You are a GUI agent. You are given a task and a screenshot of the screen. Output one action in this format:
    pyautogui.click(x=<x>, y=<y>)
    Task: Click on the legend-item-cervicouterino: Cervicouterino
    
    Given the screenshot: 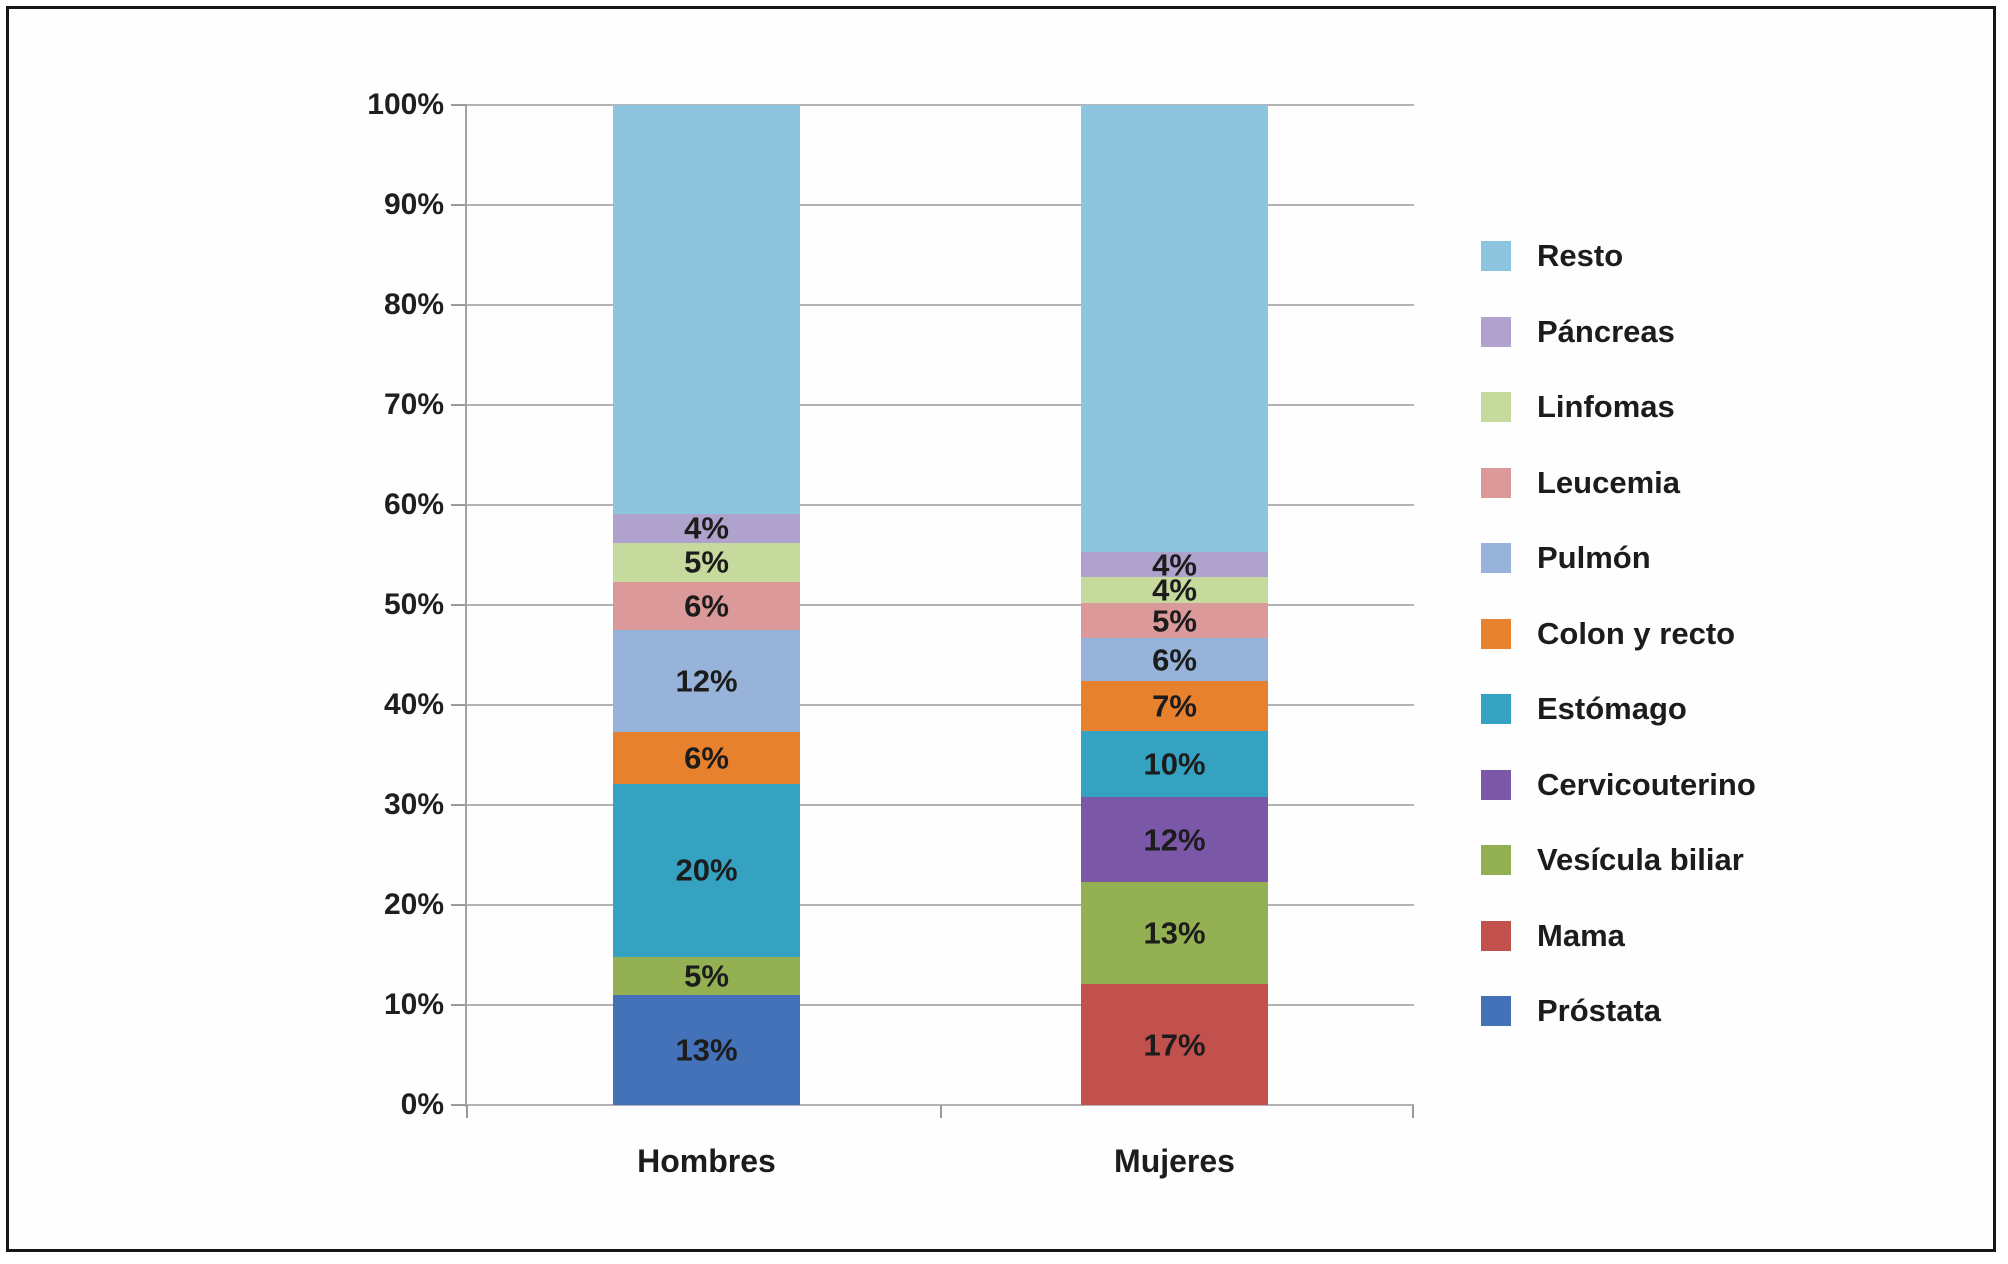 What is the action you would take?
    pyautogui.click(x=1641, y=784)
    